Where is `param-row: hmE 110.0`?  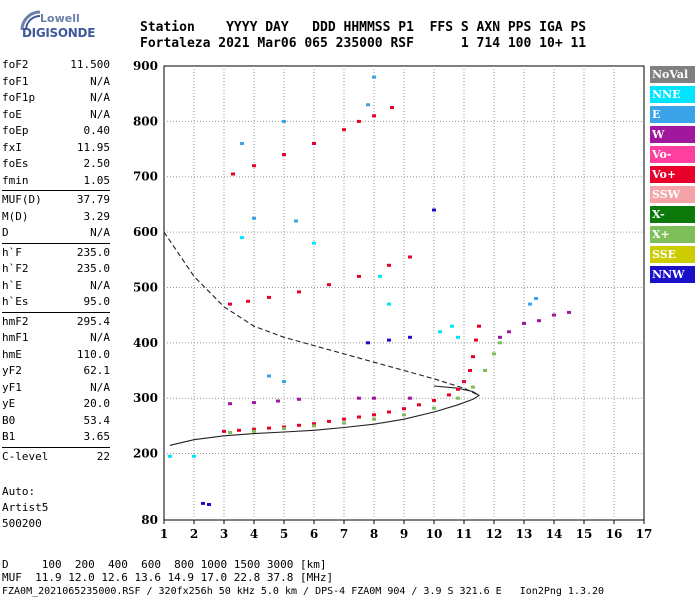 param-row: hmE 110.0 is located at coordinates (56, 355).